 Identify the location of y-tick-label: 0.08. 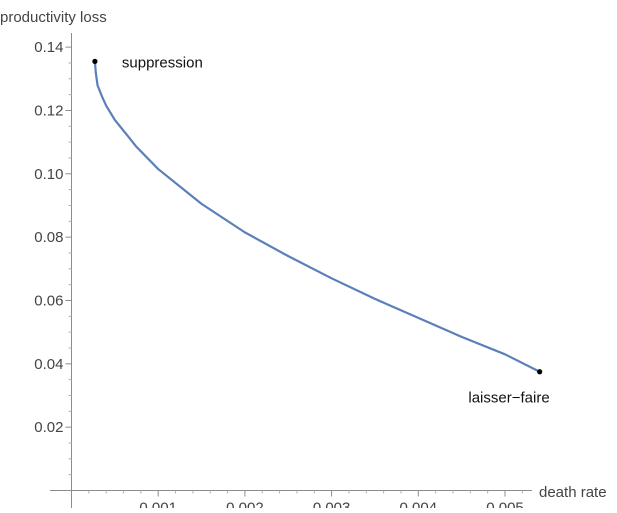
(48, 237).